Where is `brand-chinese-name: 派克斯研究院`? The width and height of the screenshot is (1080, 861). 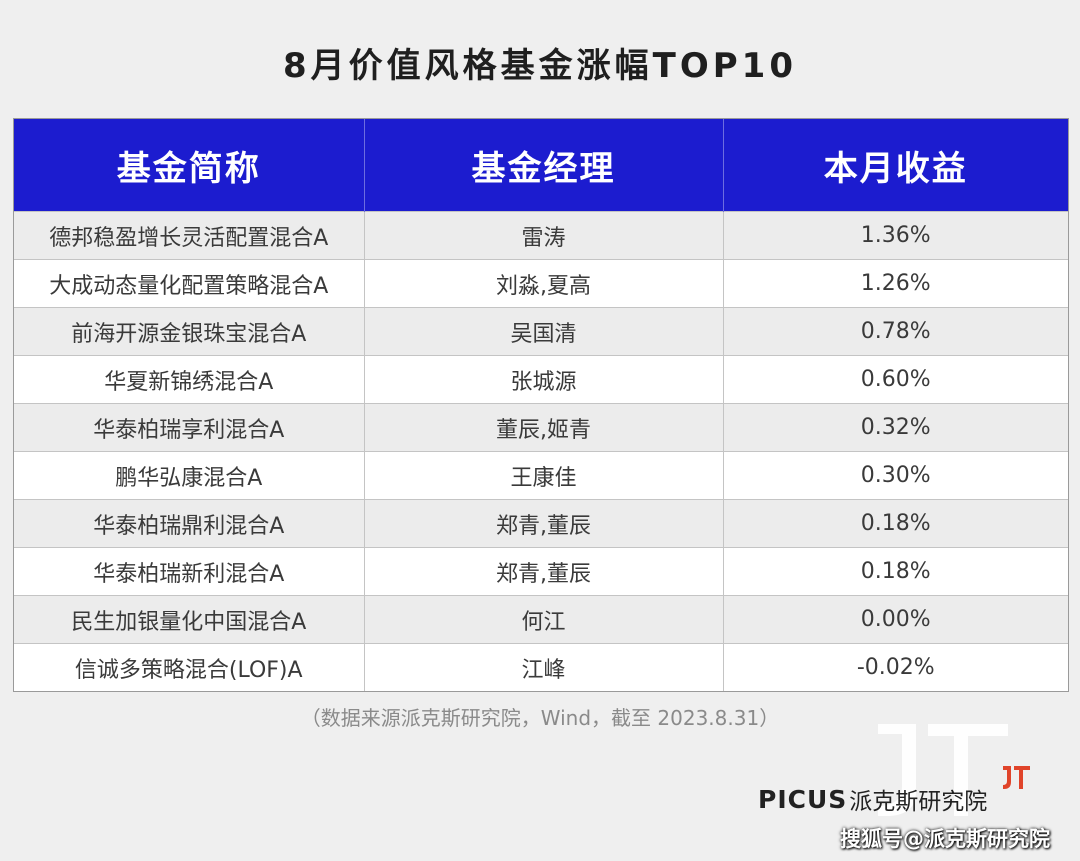
brand-chinese-name: 派克斯研究院 is located at coordinates (918, 802).